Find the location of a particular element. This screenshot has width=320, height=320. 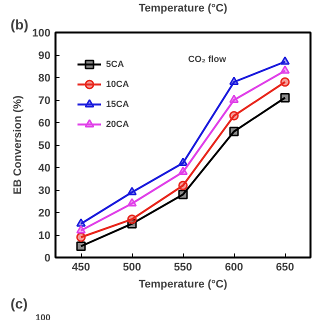

y-tick-label: 10 is located at coordinates (44, 236).